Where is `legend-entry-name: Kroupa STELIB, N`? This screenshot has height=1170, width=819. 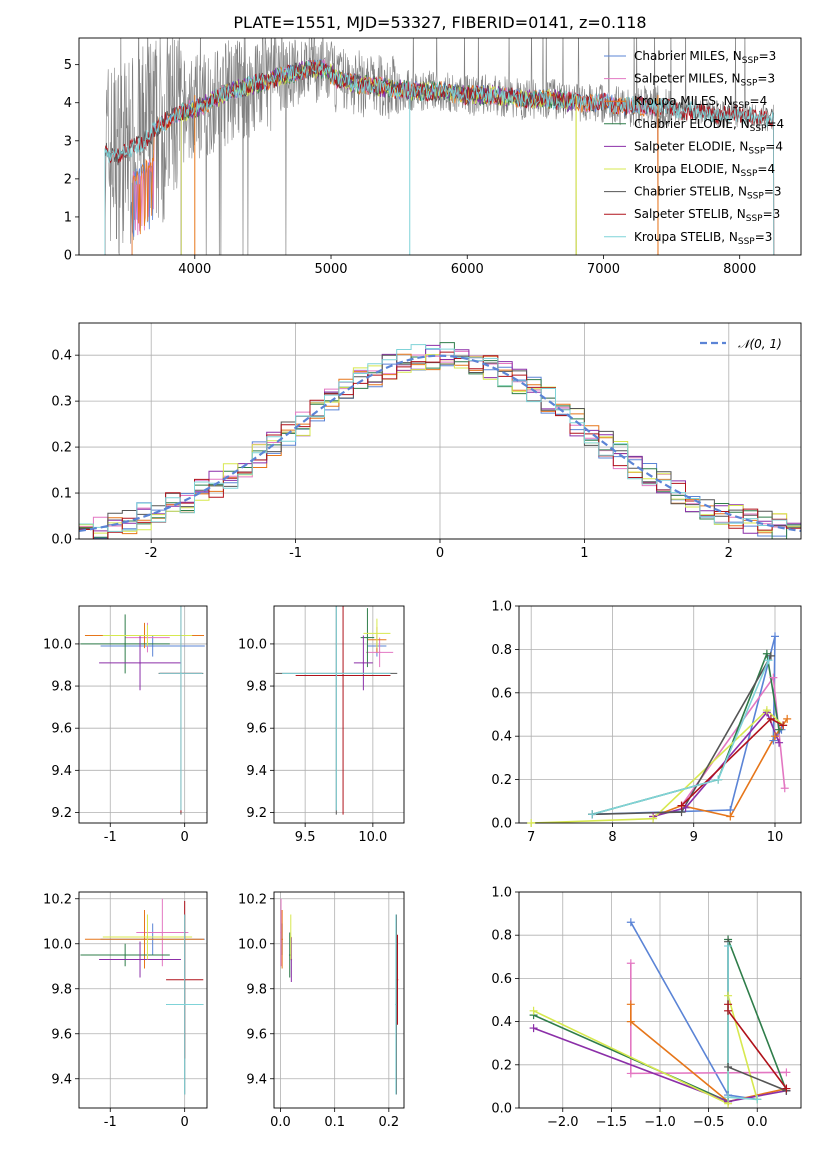 legend-entry-name: Kroupa STELIB, N is located at coordinates (686, 237).